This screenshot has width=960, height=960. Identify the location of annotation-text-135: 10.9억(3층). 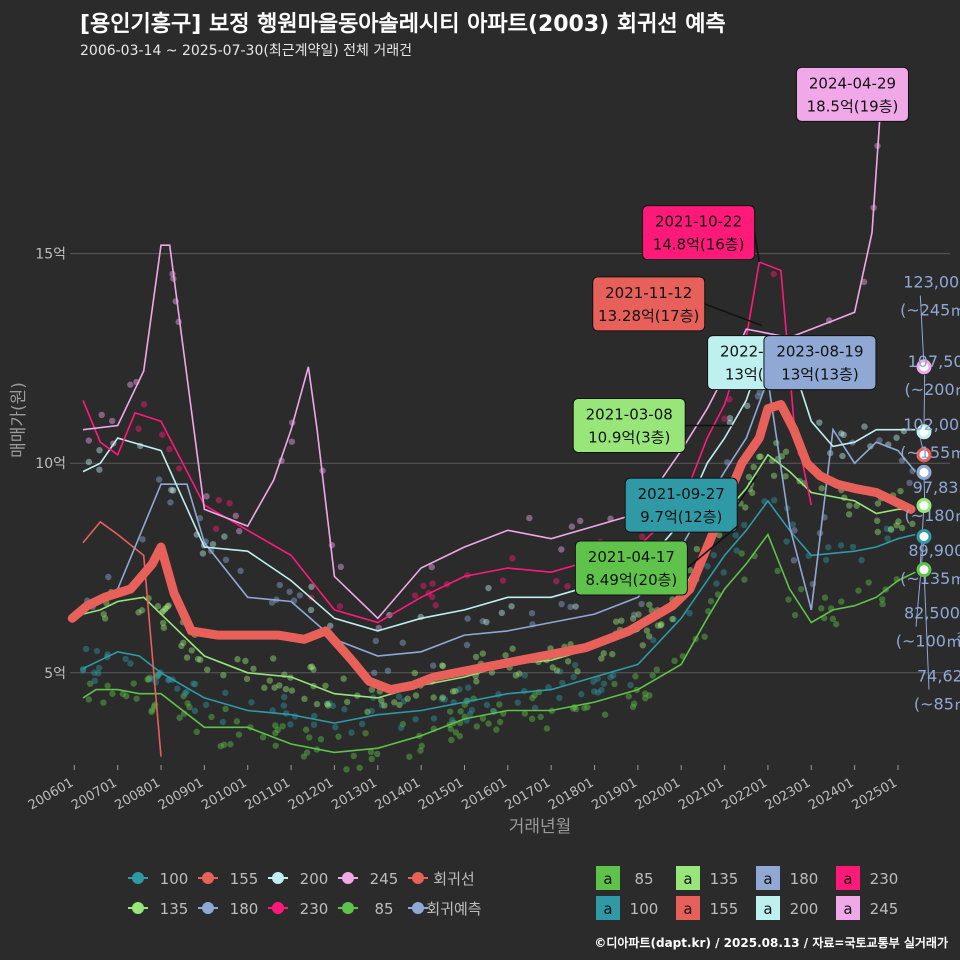
(629, 437).